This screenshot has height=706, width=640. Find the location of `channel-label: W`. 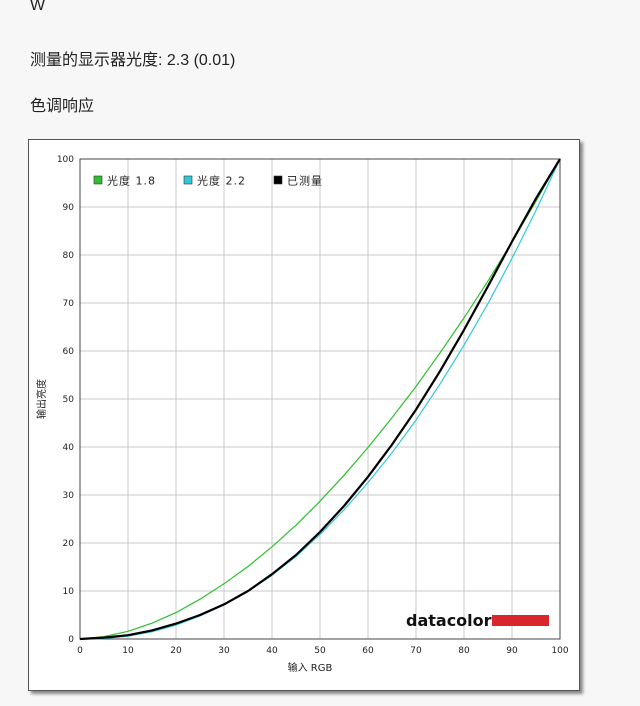

channel-label: W is located at coordinates (38, 7).